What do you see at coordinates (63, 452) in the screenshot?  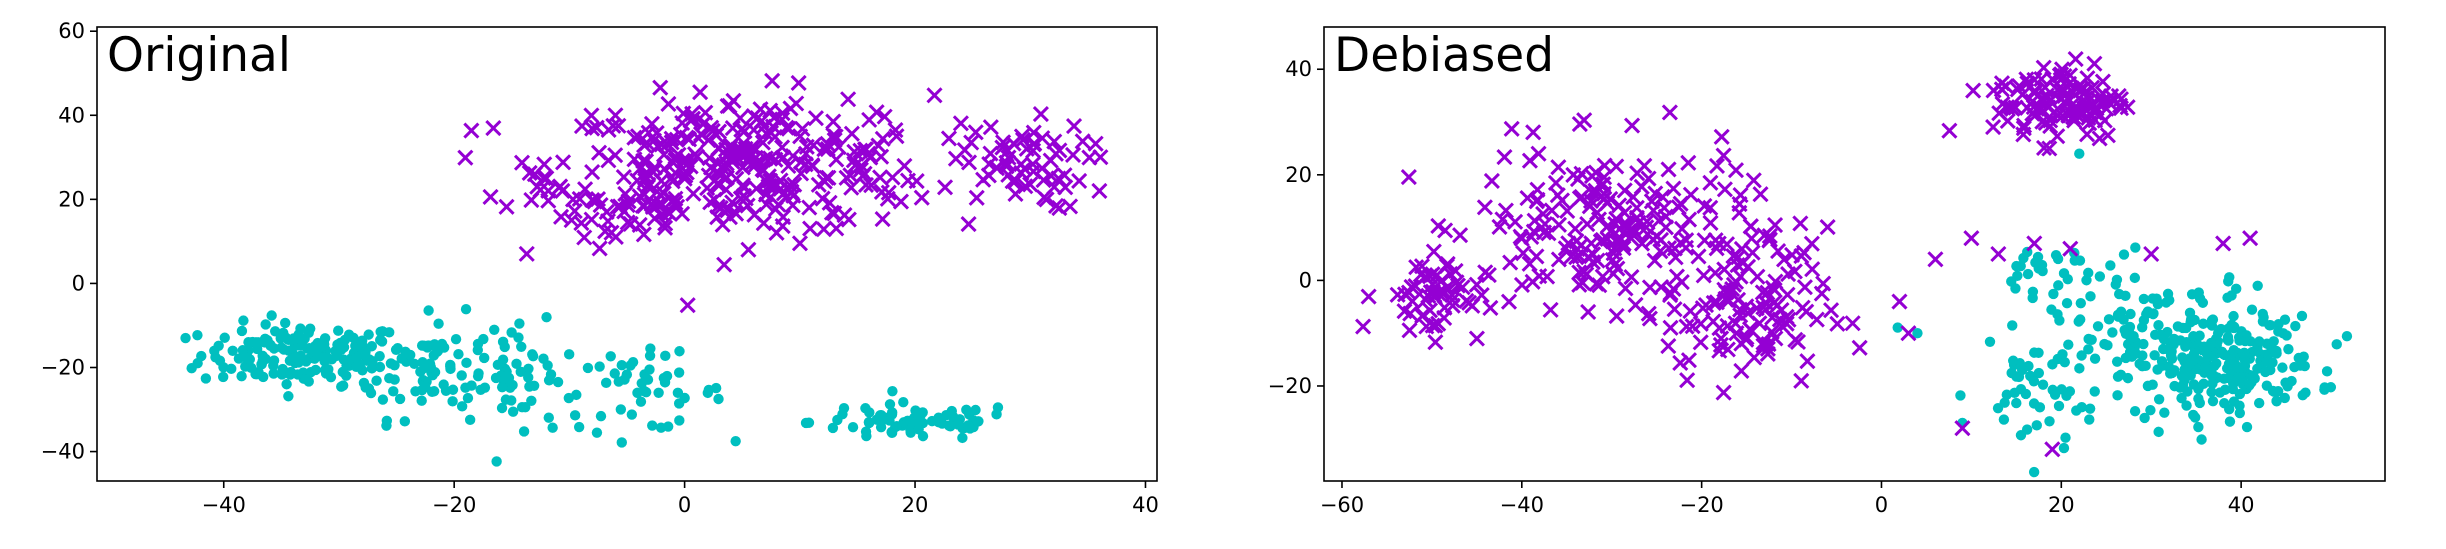 I see `y-tick-label: −40` at bounding box center [63, 452].